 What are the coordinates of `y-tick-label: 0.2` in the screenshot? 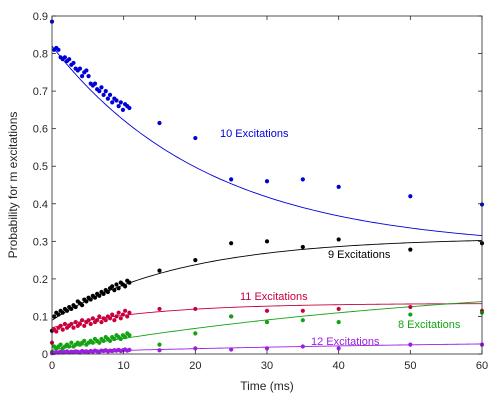 It's located at (40, 280).